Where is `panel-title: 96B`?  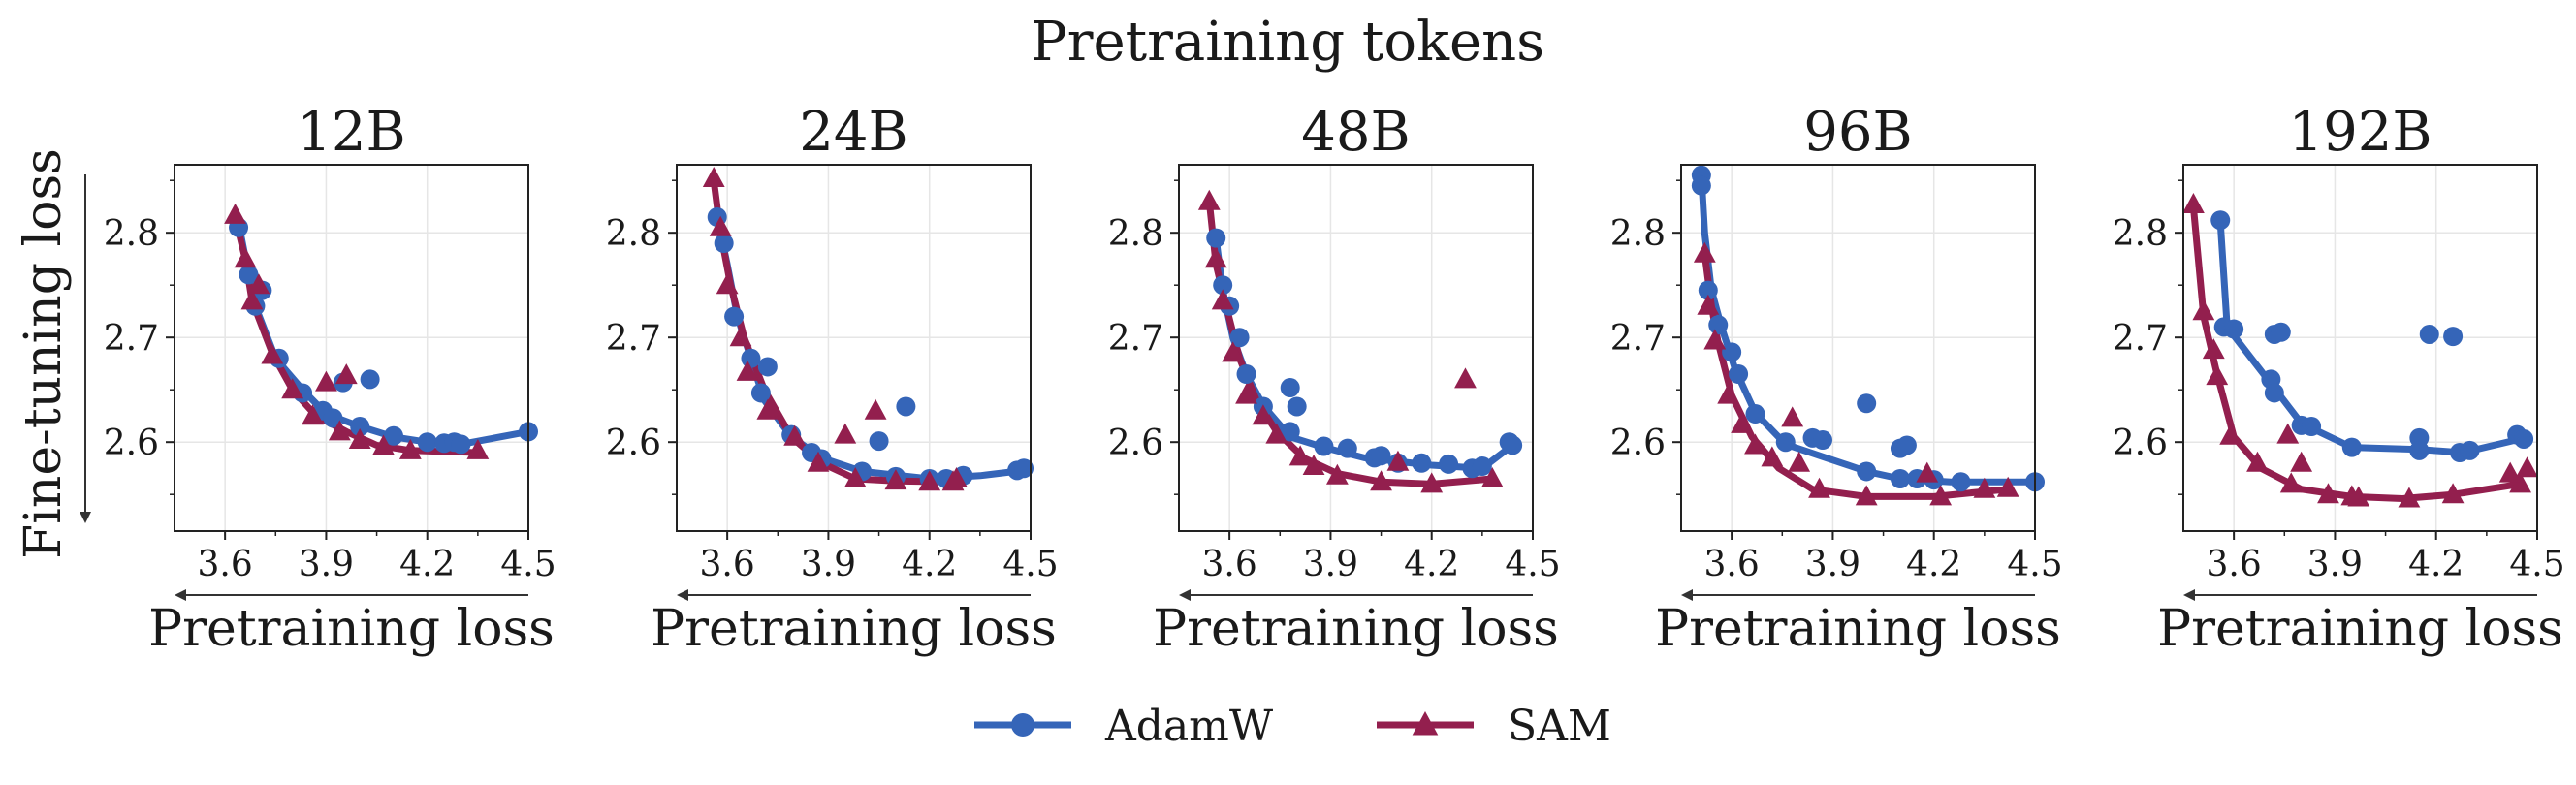
panel-title: 96B is located at coordinates (1857, 132).